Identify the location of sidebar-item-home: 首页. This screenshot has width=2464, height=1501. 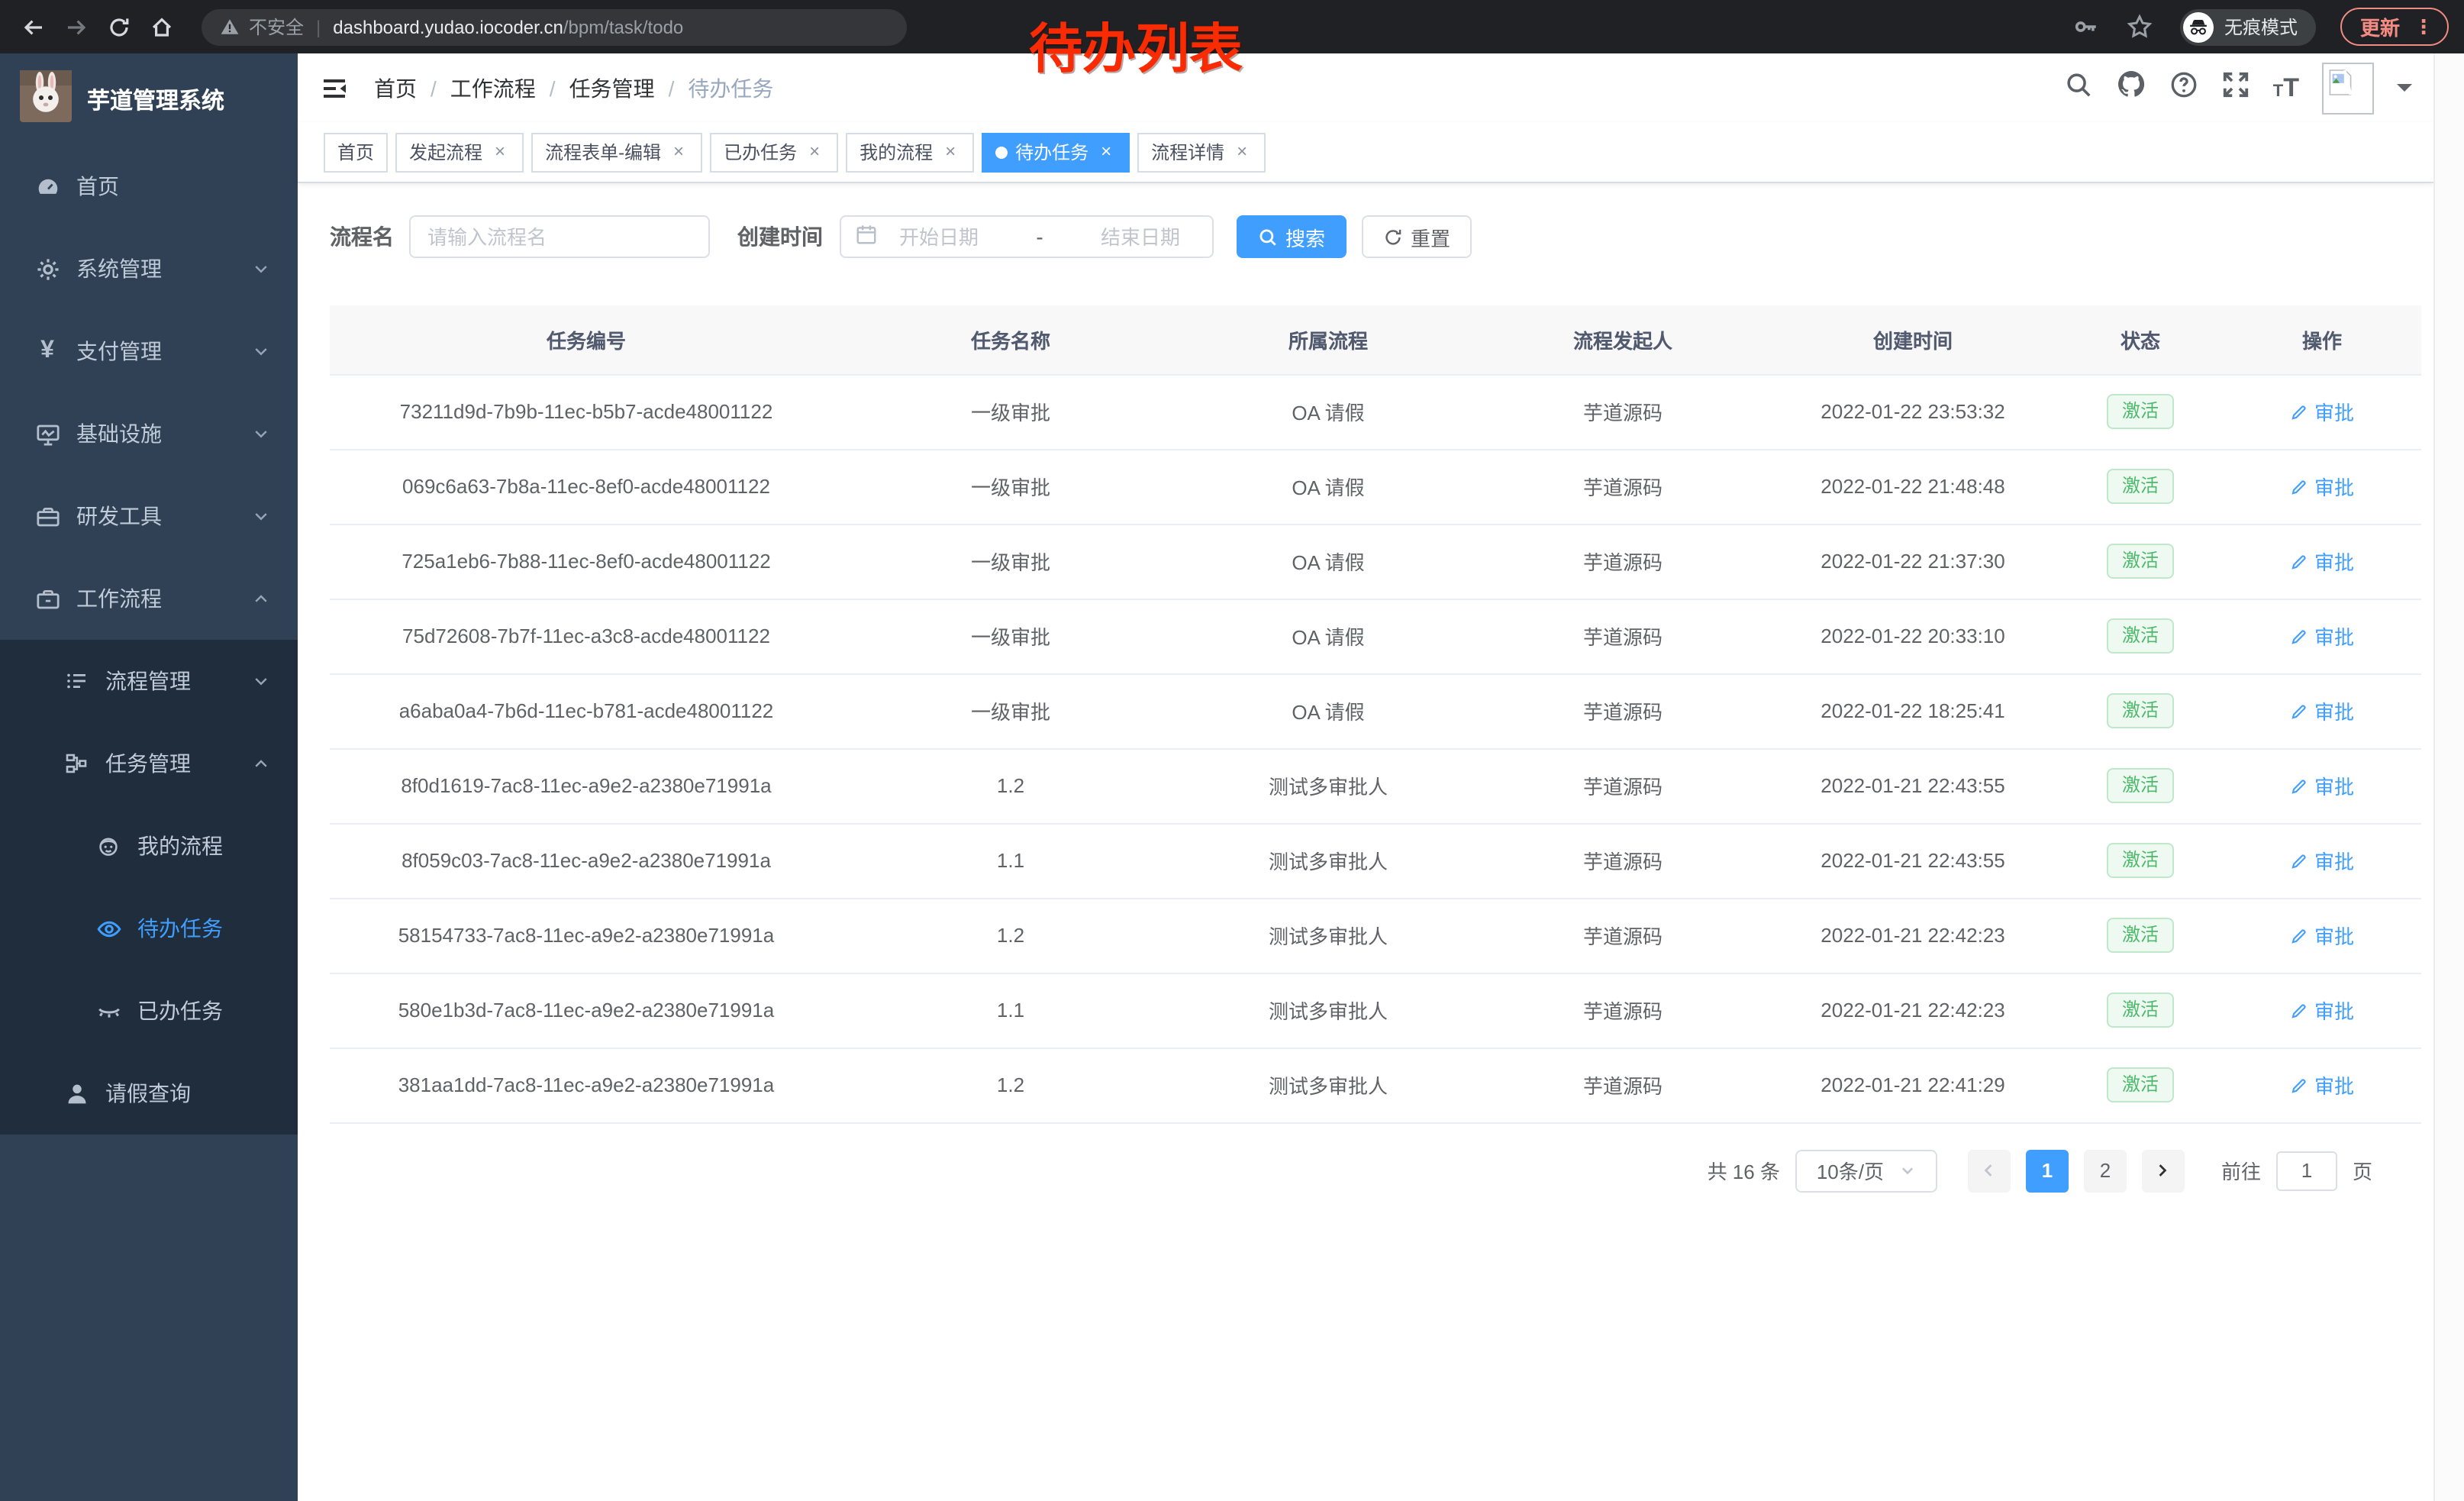
(149, 186).